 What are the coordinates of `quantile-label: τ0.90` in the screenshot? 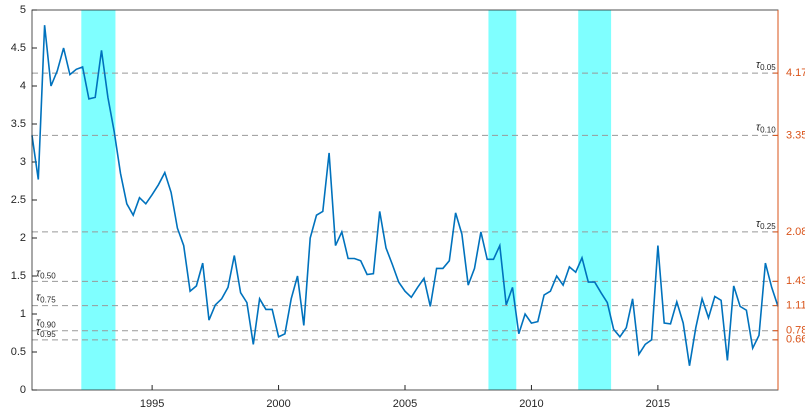 It's located at (46, 323).